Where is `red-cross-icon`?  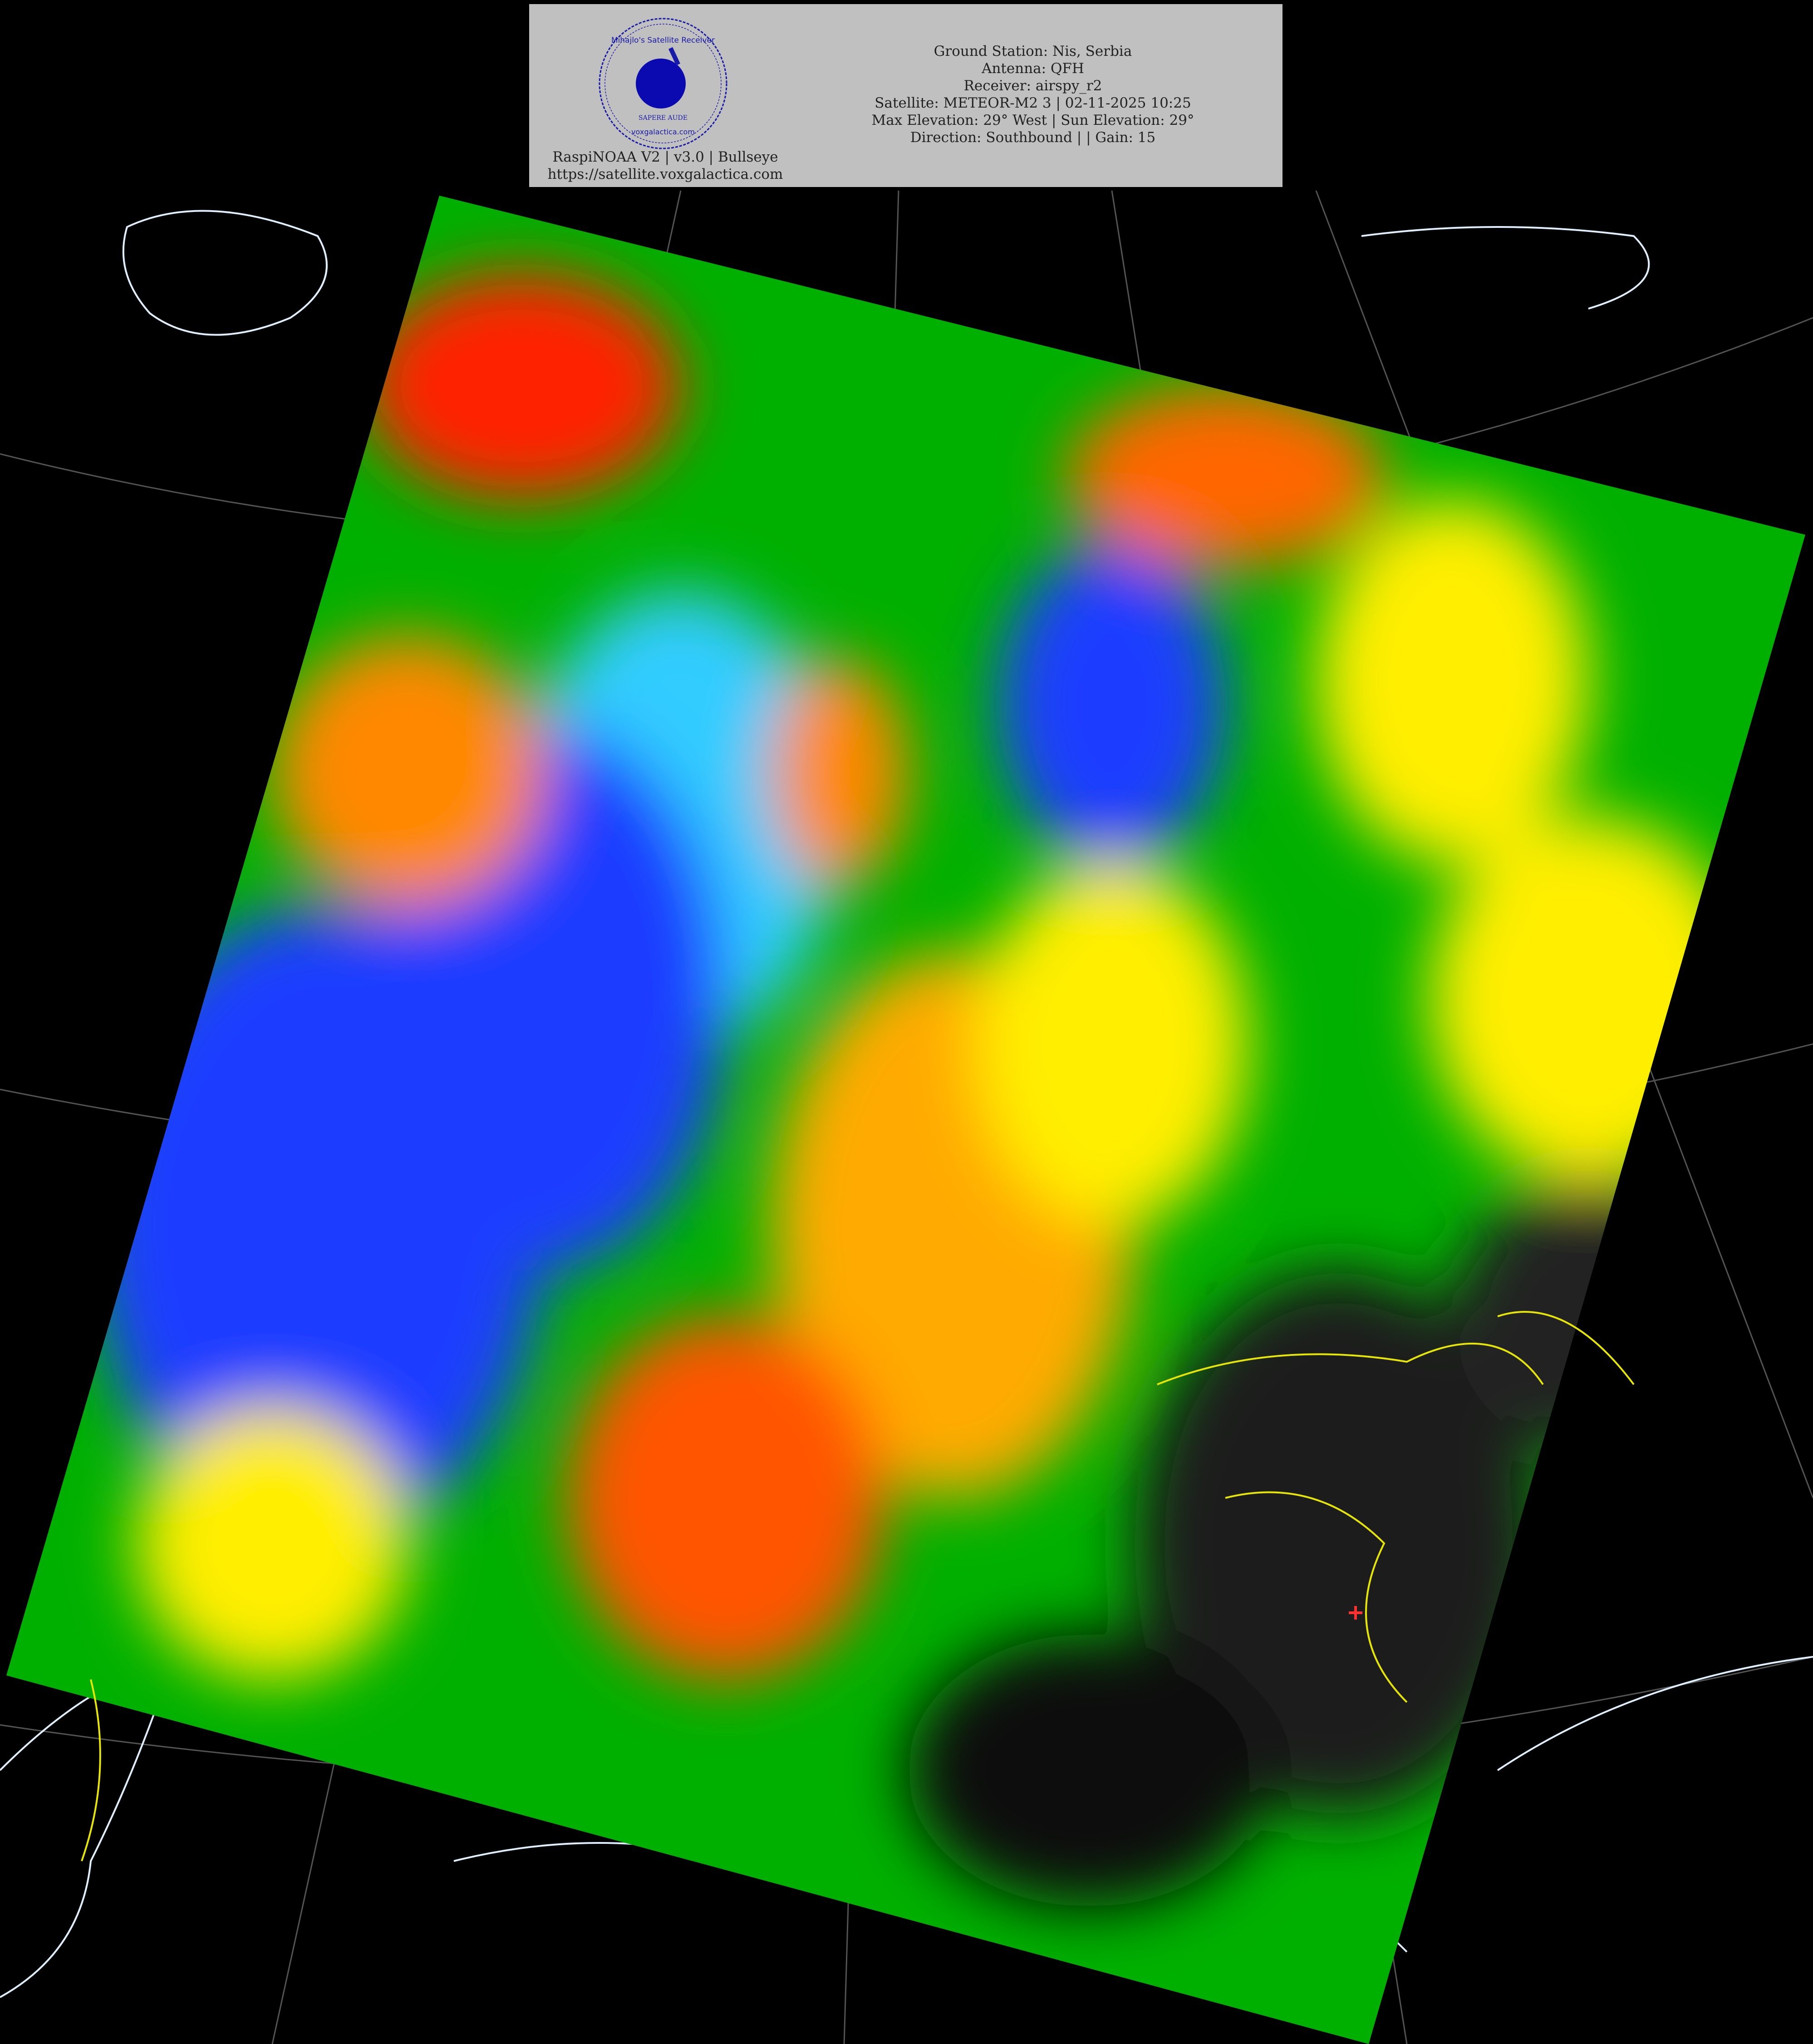
red-cross-icon is located at coordinates (1356, 1613).